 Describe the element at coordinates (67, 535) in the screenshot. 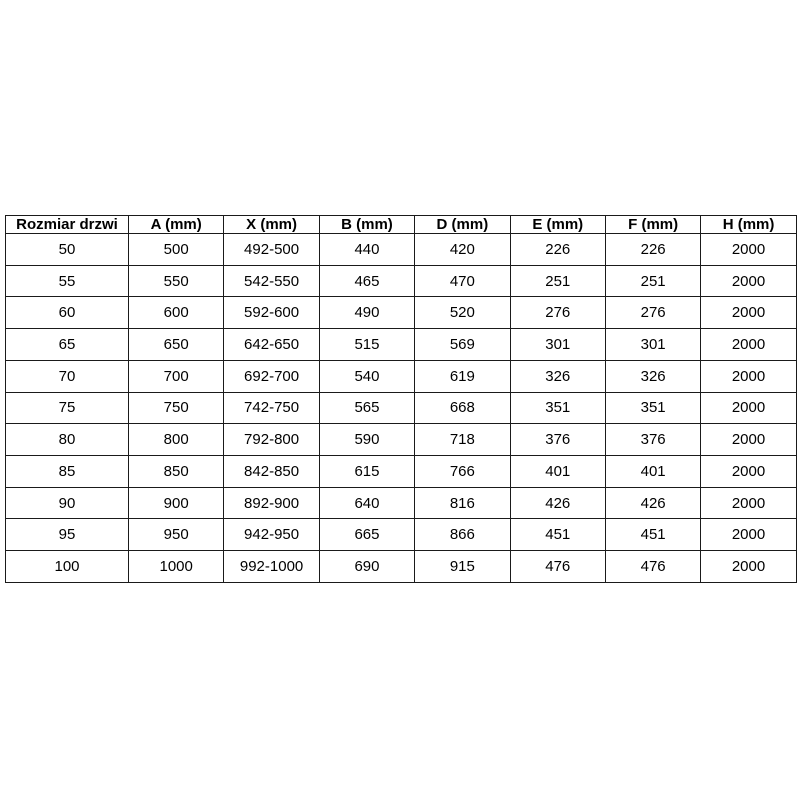

I see `table-cell: 95` at that location.